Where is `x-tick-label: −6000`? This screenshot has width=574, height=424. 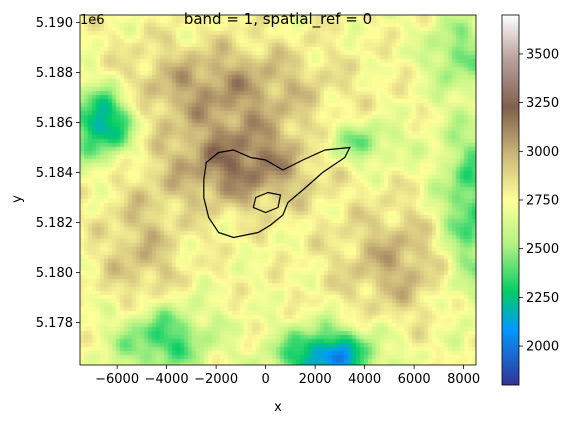
x-tick-label: −6000 is located at coordinates (117, 379).